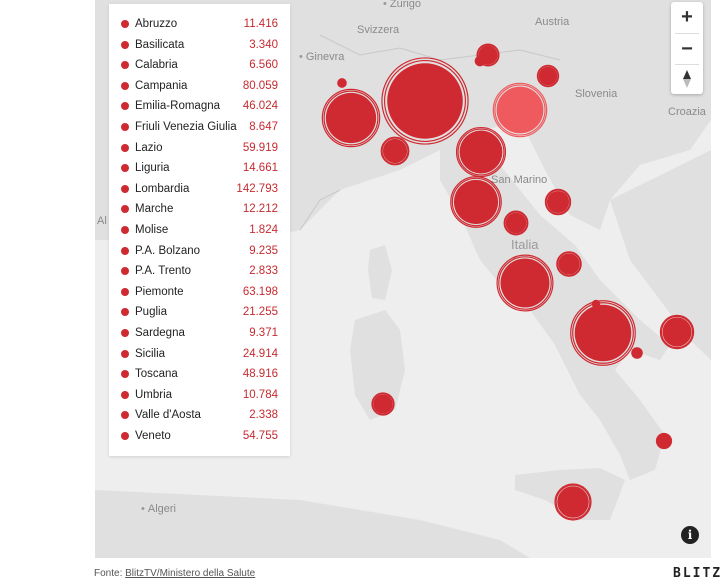 The height and width of the screenshot is (586, 721). I want to click on label-ginevra: Ginevra, so click(322, 57).